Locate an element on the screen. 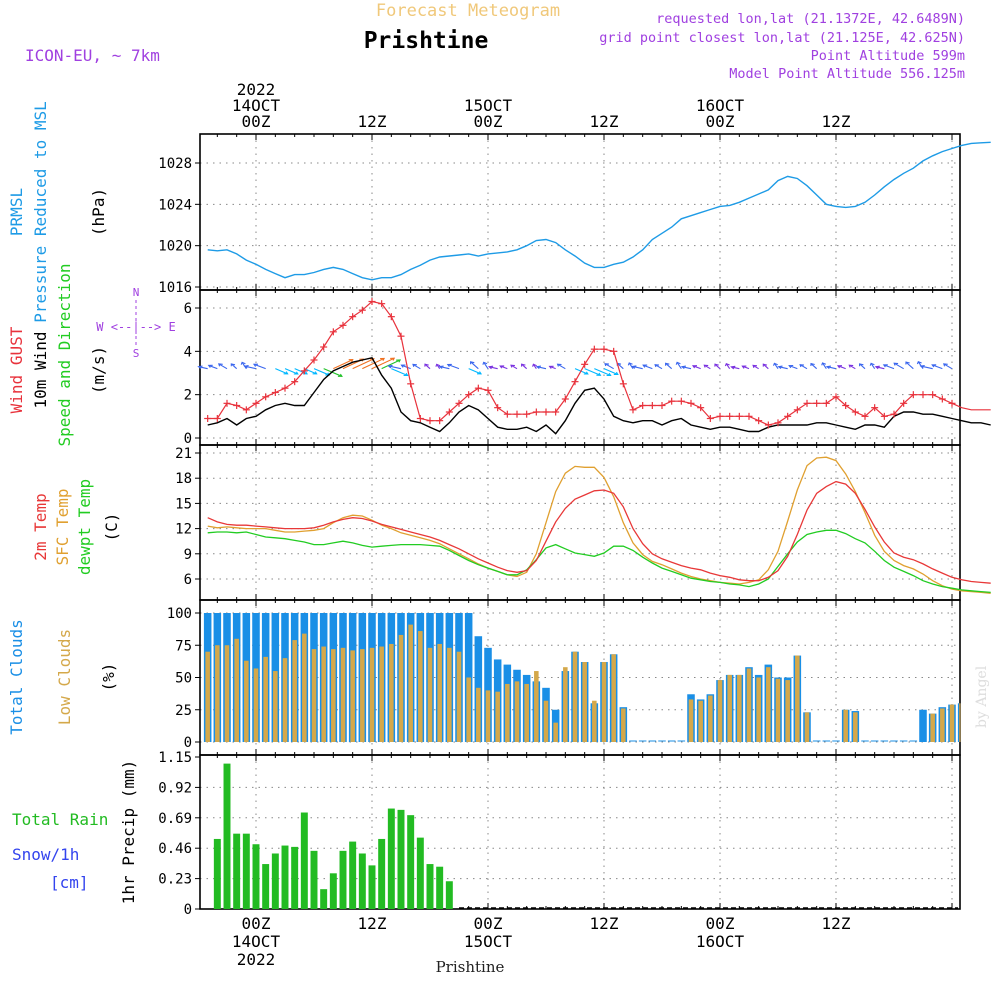 Image resolution: width=1000 pixels, height=1000 pixels. cloud-bars is located at coordinates (582, 677).